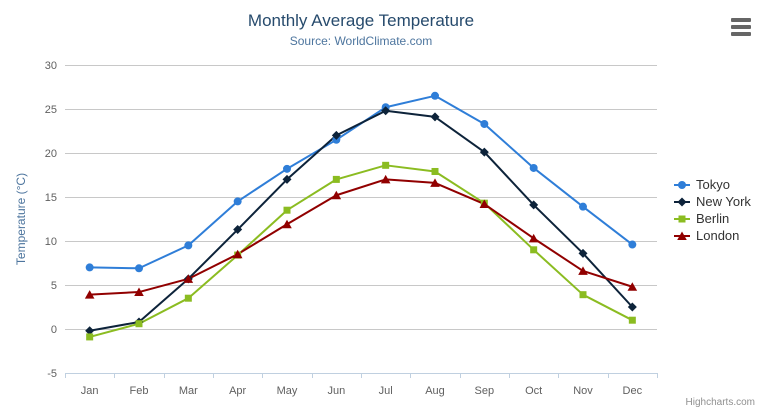  Describe the element at coordinates (51, 110) in the screenshot. I see `y-axis-label: 25` at that location.